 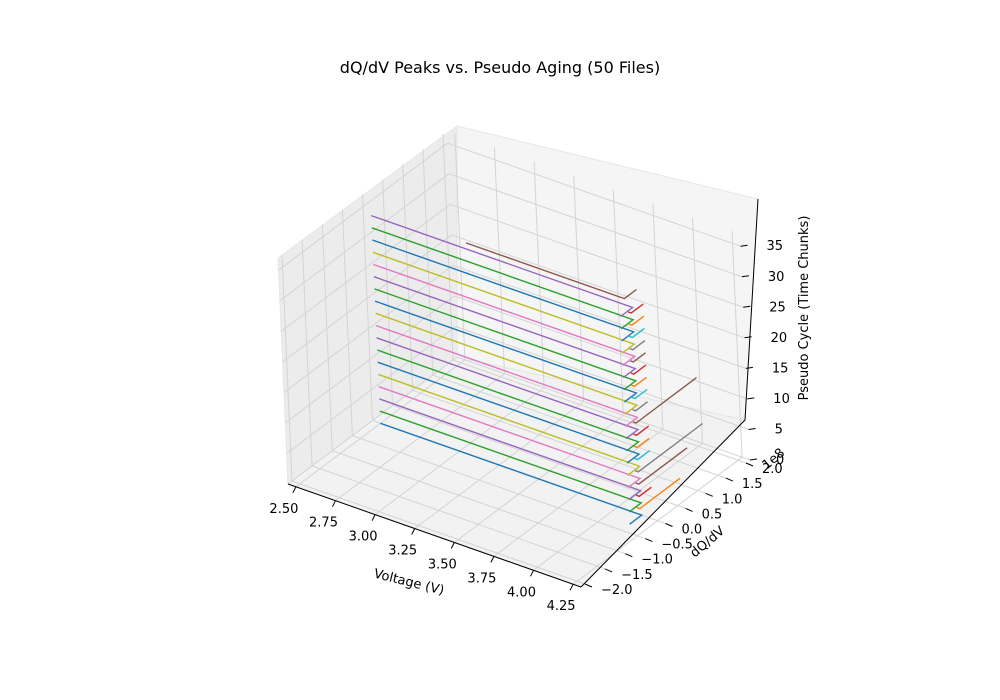 I want to click on y-tick-label: 1.0, so click(x=732, y=499).